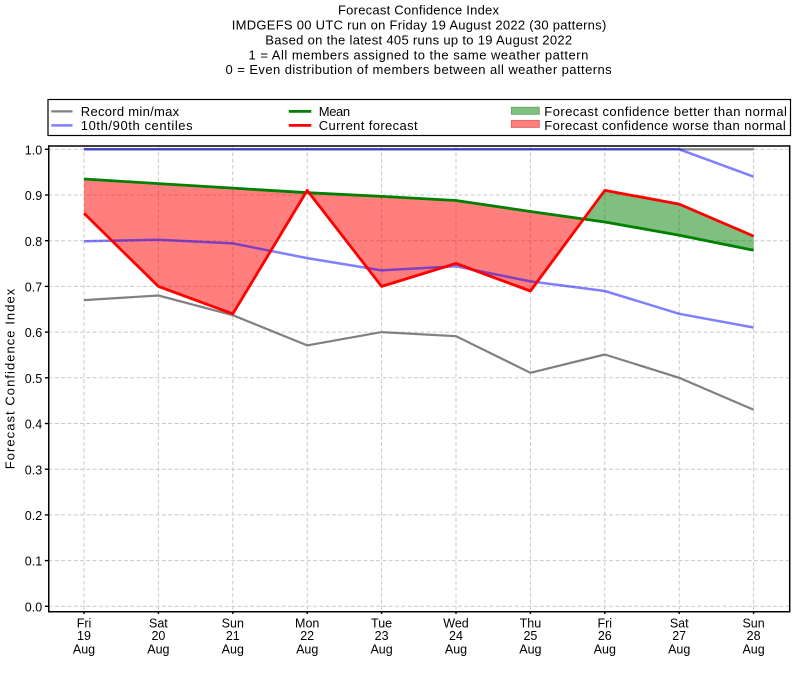 This screenshot has width=800, height=676. Describe the element at coordinates (33, 288) in the screenshot. I see `svg-text: 0.7` at that location.